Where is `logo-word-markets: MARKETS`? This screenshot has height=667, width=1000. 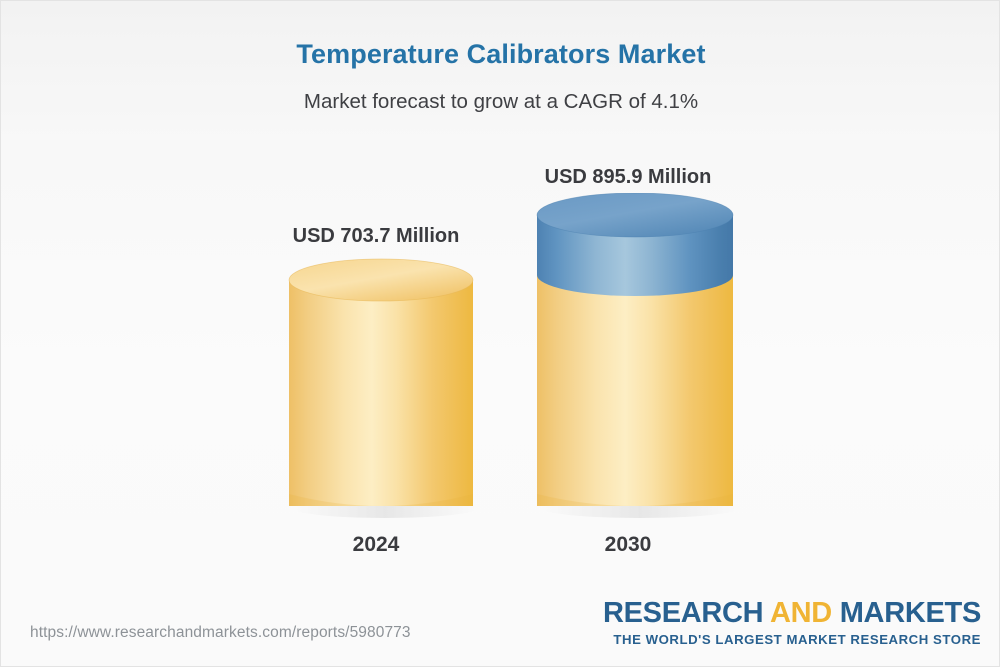 logo-word-markets: MARKETS is located at coordinates (910, 613).